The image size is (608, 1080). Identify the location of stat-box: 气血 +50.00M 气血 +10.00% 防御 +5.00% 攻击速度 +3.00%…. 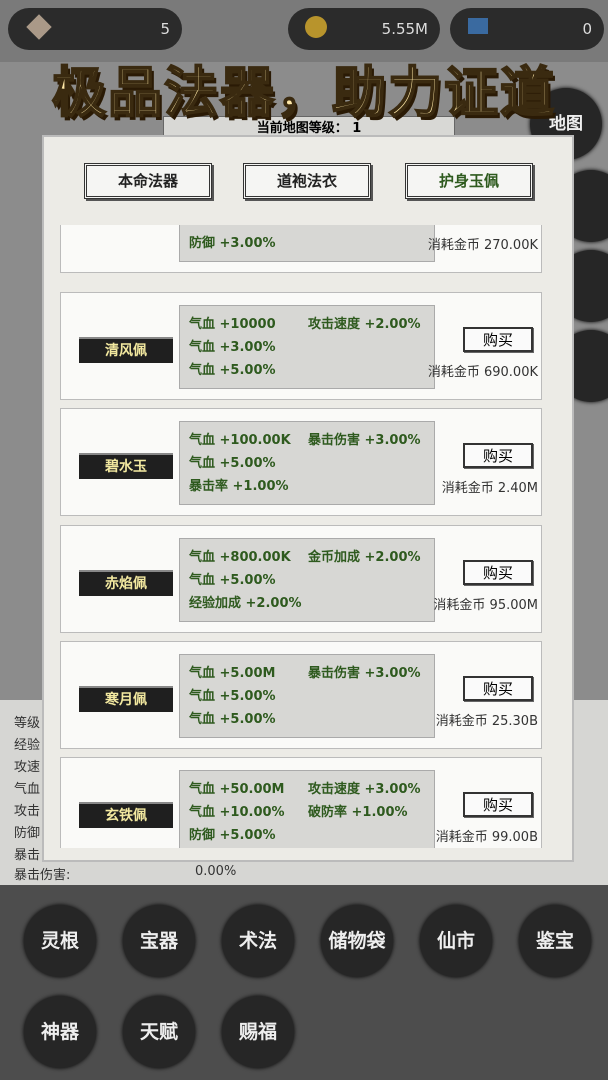
(307, 809).